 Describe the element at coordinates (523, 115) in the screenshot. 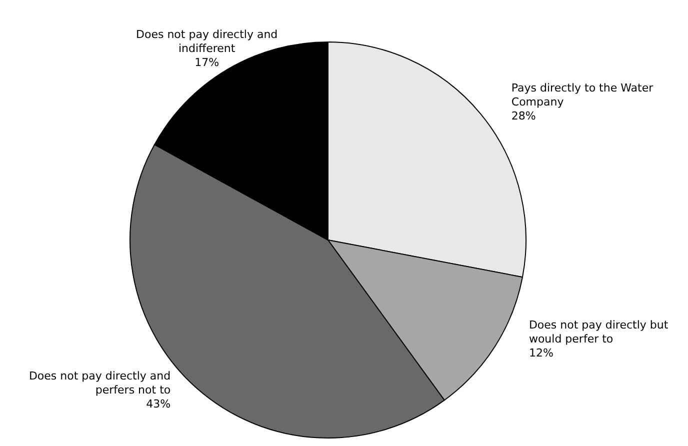

I see `data-label: 28%` at that location.